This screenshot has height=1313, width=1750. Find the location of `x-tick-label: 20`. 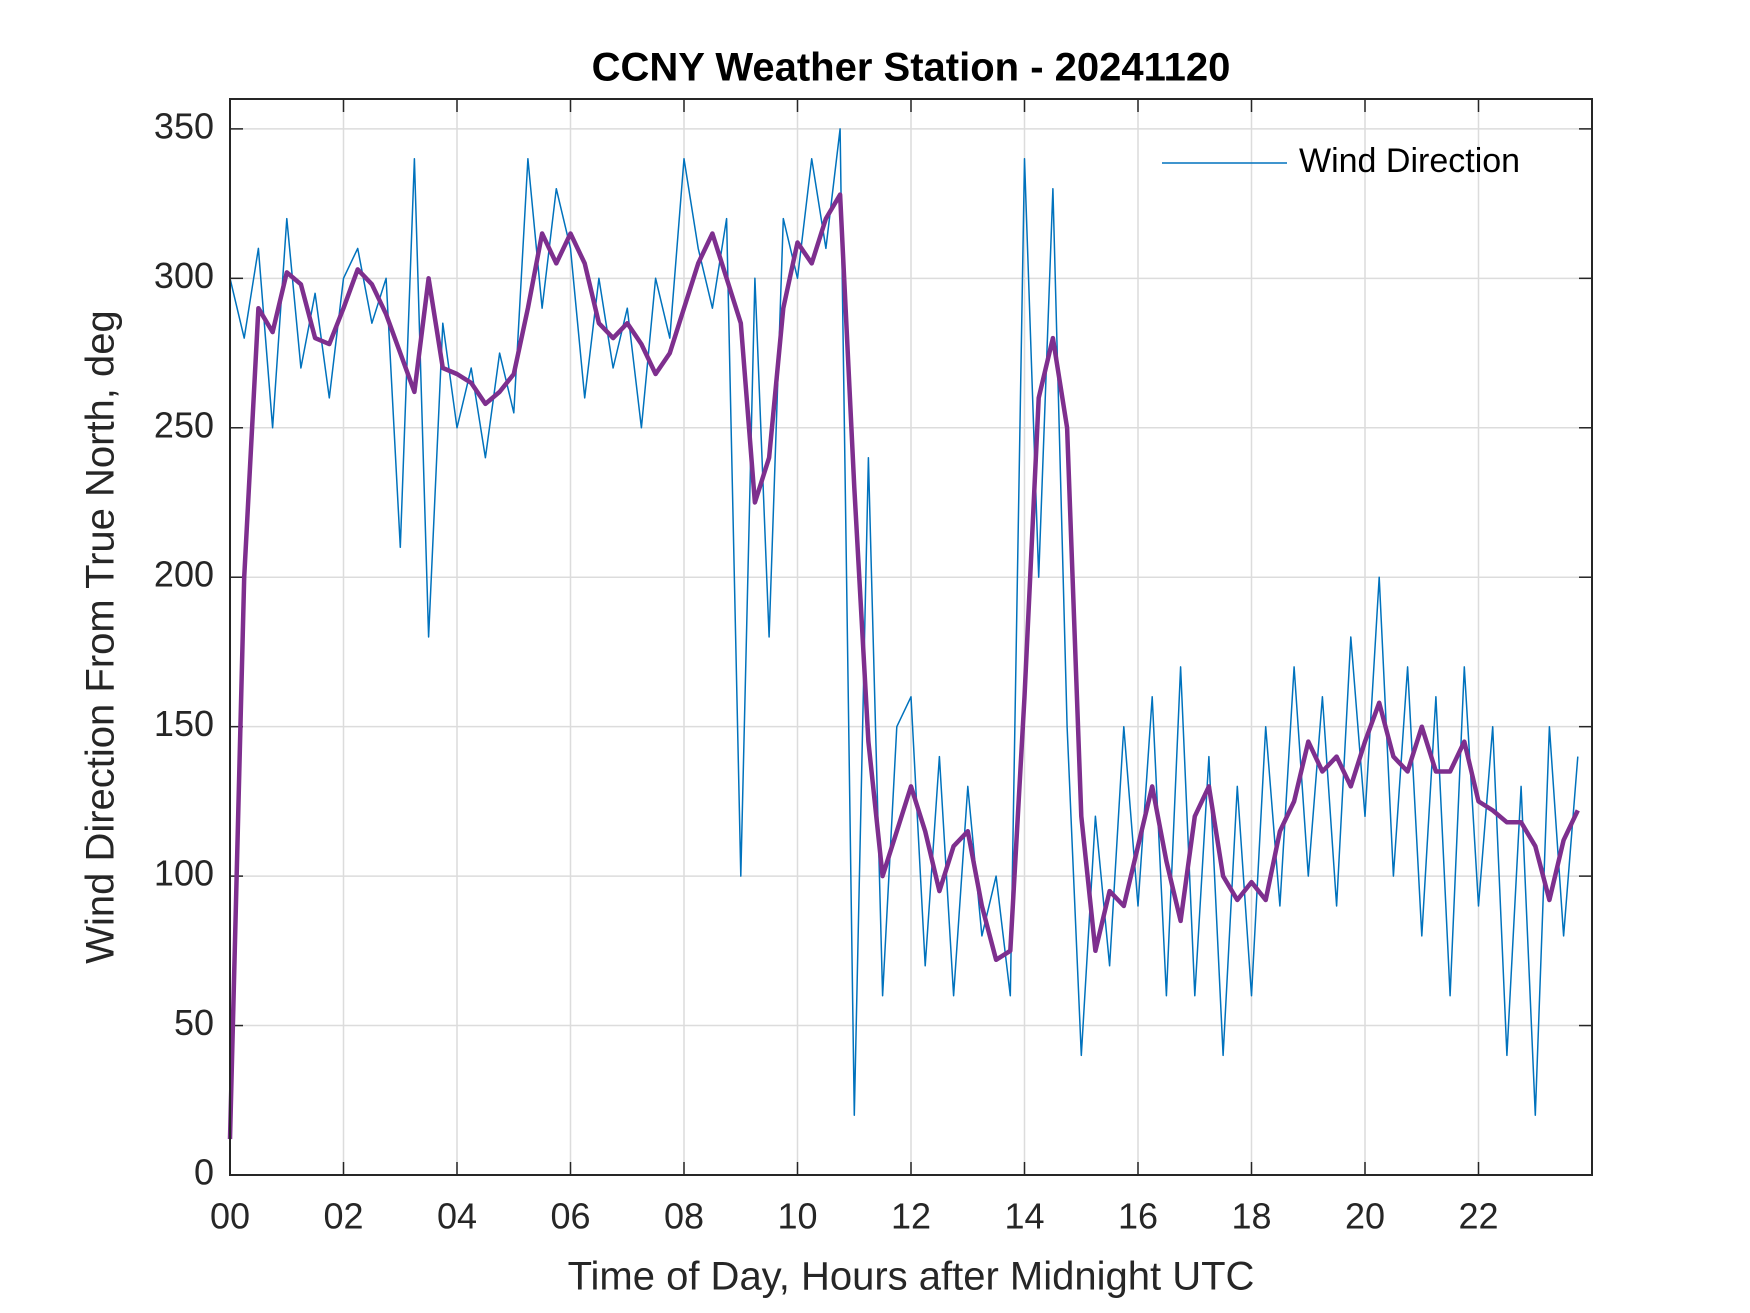

x-tick-label: 20 is located at coordinates (1365, 1216).